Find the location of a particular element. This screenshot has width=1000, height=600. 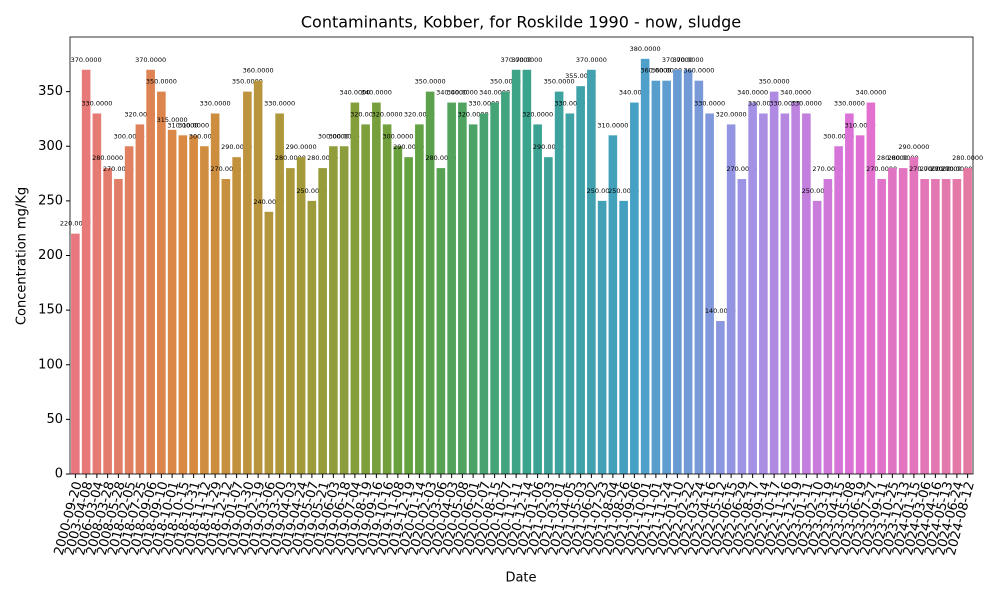

value-label: 315.0000 is located at coordinates (172, 120).